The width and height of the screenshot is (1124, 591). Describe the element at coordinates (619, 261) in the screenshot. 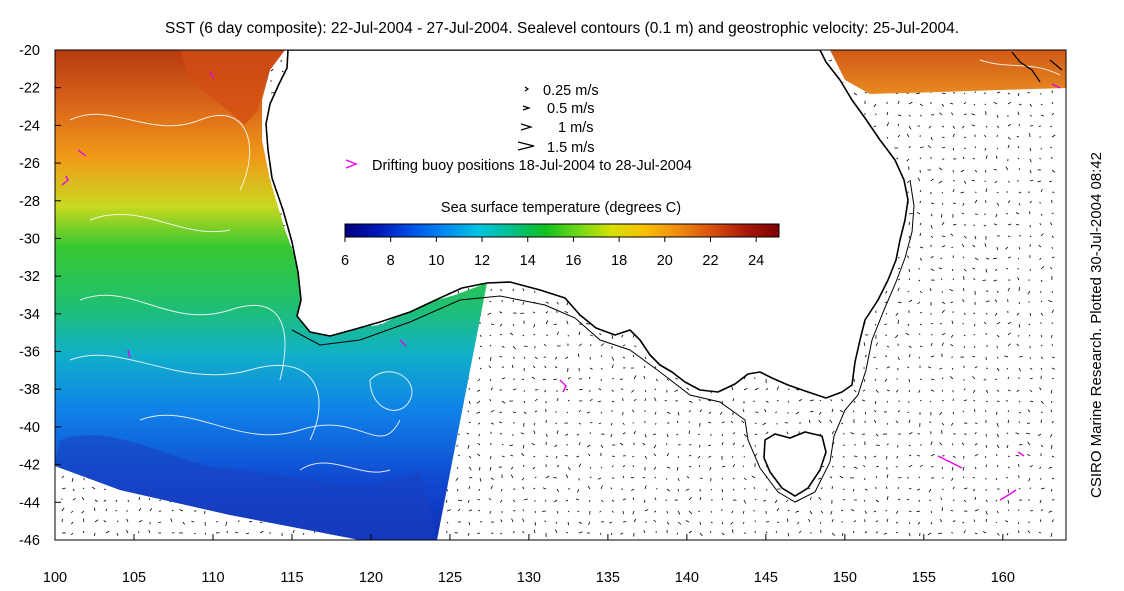

I see `colorbar-tick-label: 18` at that location.